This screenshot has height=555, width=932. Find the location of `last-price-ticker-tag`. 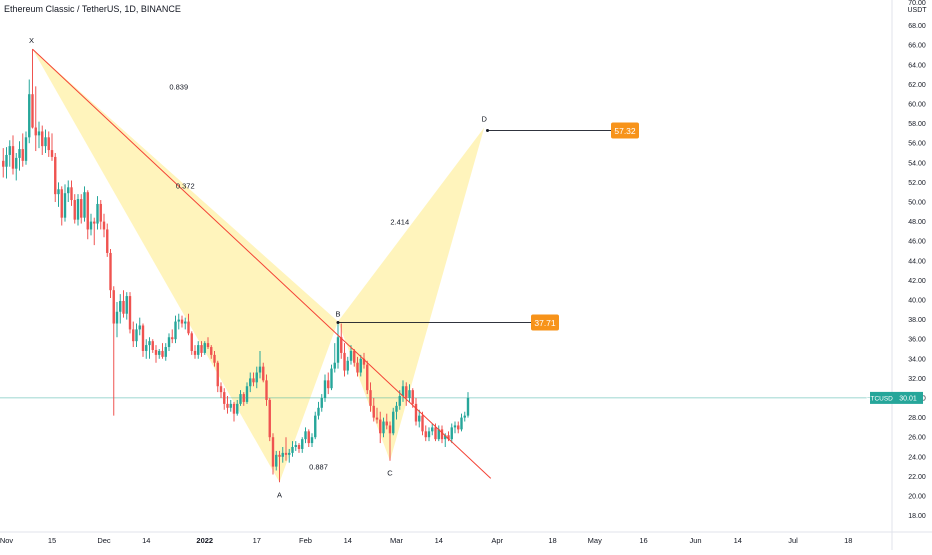

last-price-ticker-tag is located at coordinates (881, 397).